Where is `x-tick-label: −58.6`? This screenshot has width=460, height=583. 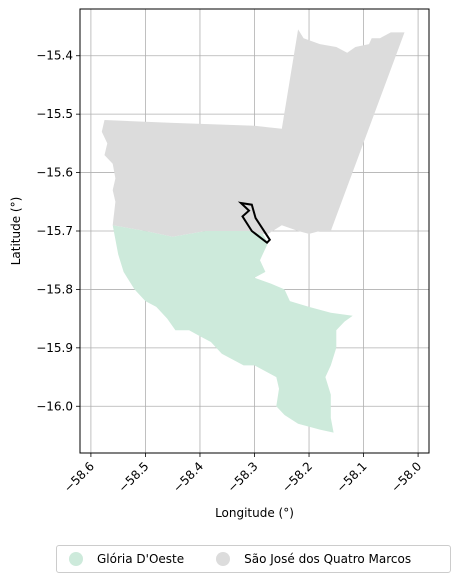 x-tick-label: −58.6 is located at coordinates (79, 477).